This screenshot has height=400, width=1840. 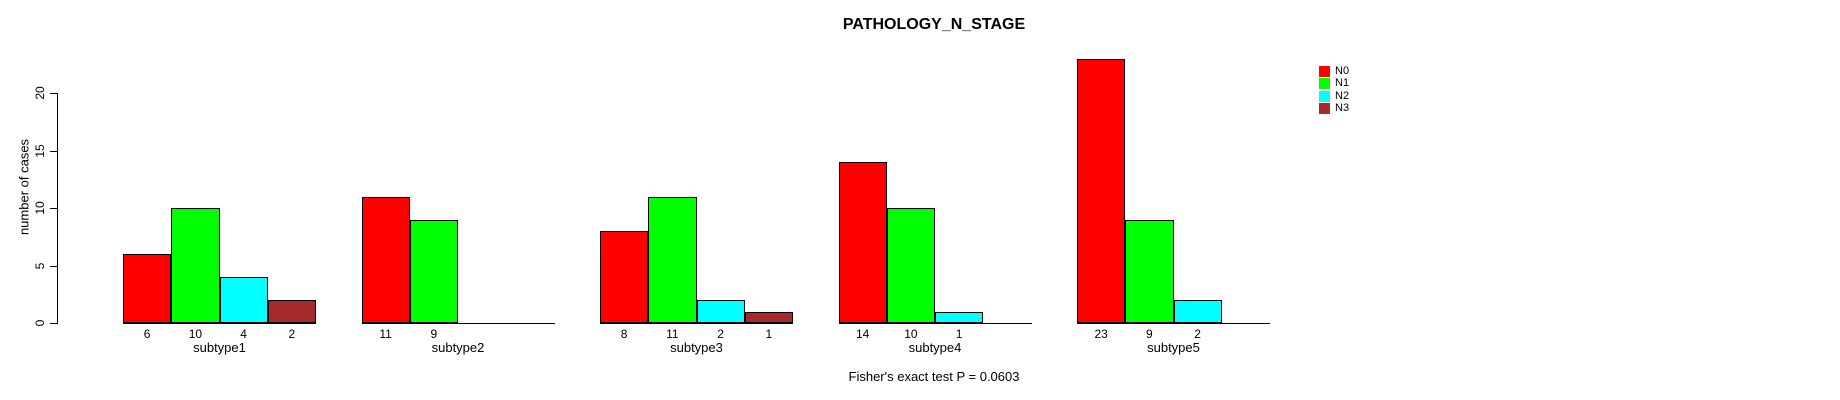 I want to click on y-tick-label: 20, so click(x=40, y=93).